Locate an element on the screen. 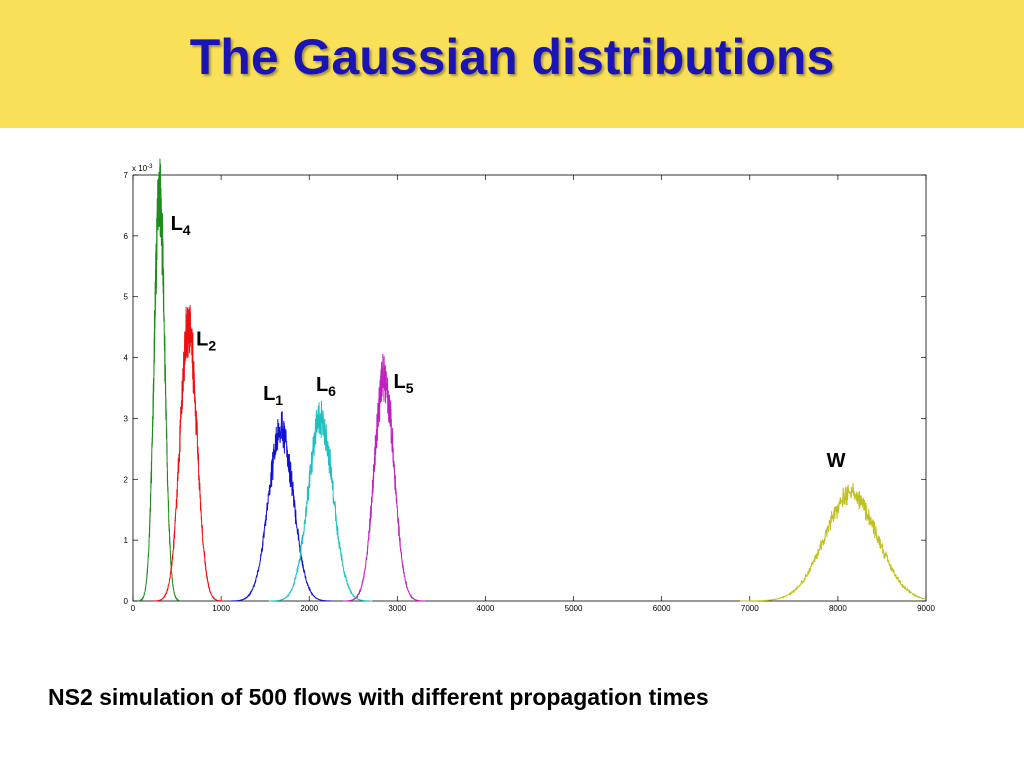  y-tick-label: 7 is located at coordinates (126, 175).